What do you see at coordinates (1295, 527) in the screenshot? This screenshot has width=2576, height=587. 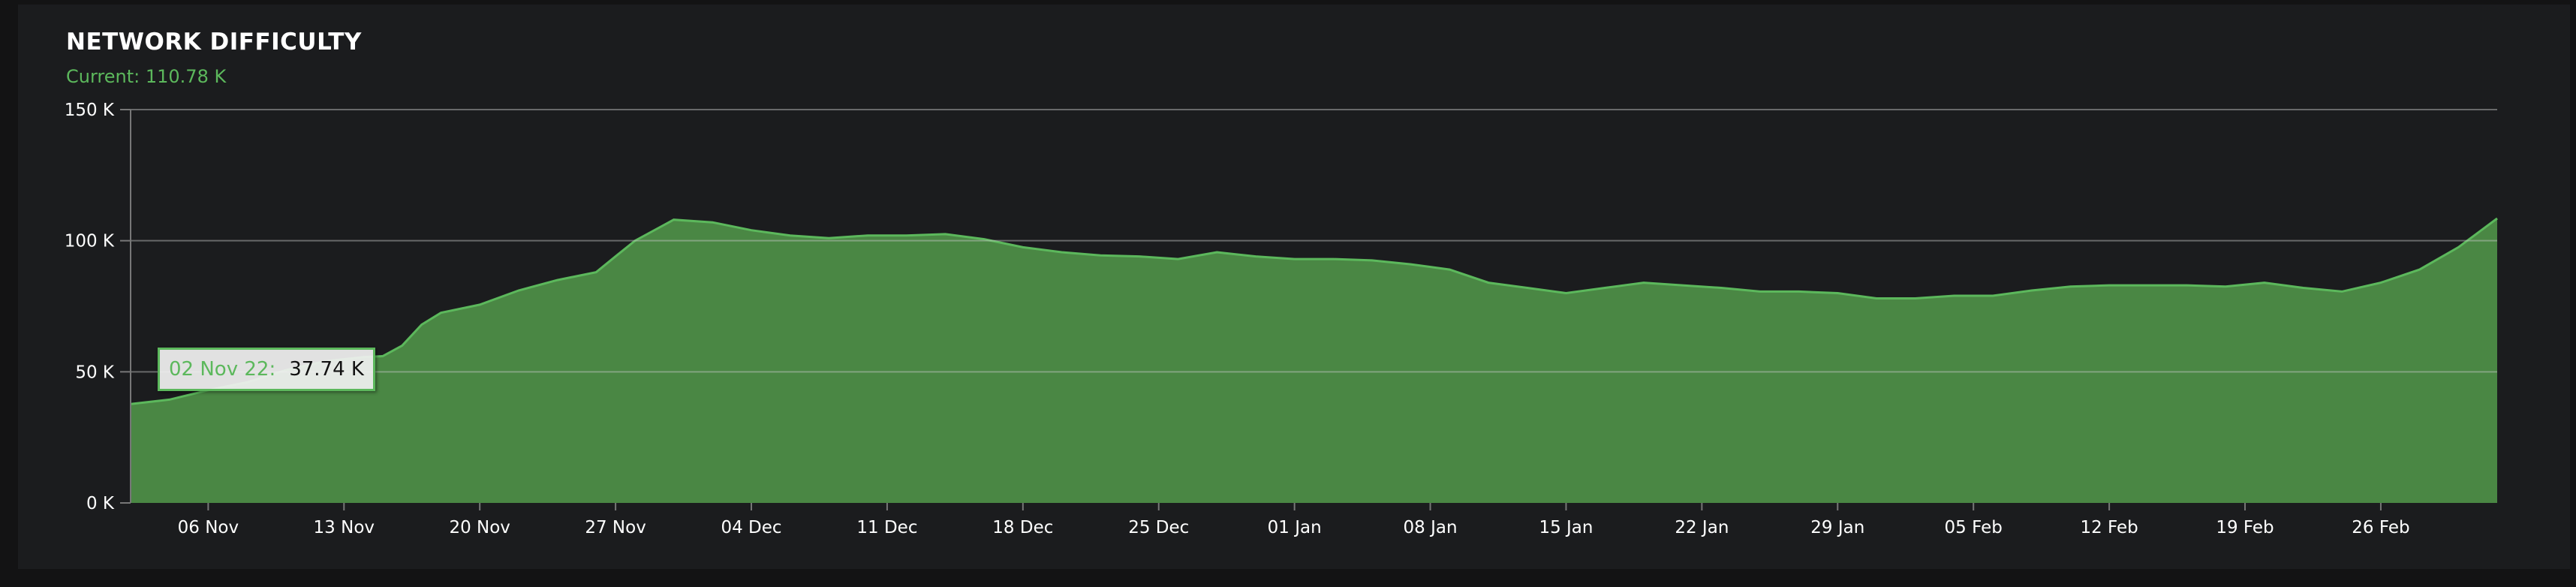 I see `x-tick-label: 01 Jan` at bounding box center [1295, 527].